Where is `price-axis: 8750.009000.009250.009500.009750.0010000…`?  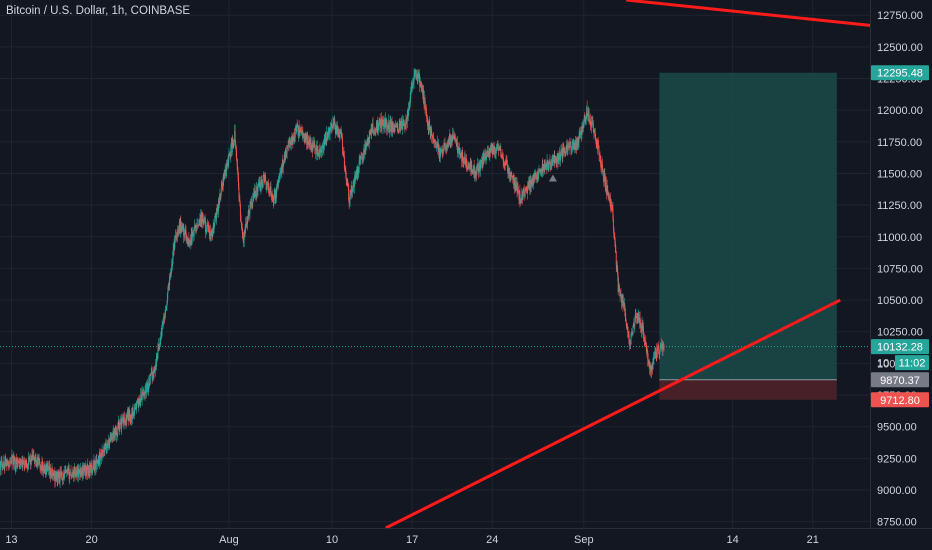
price-axis: 8750.009000.009250.009500.009750.0010000… is located at coordinates (901, 275).